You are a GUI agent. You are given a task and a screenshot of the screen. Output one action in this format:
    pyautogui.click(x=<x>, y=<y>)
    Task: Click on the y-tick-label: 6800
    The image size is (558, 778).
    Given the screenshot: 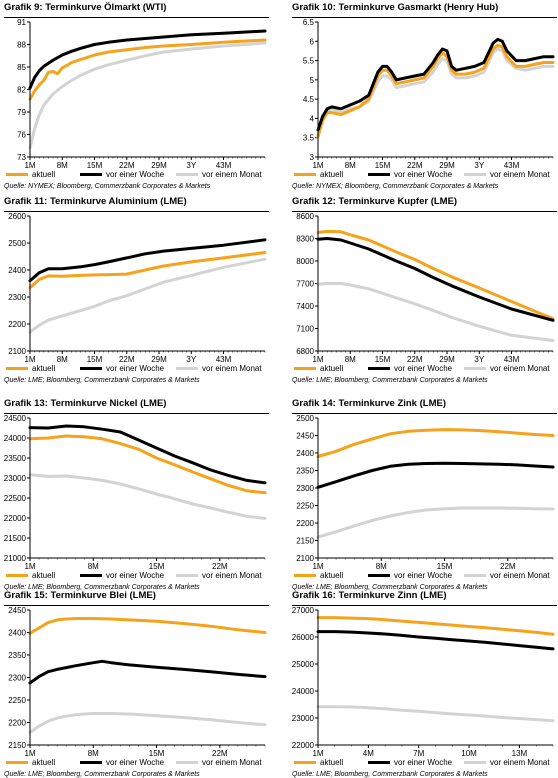 What is the action you would take?
    pyautogui.click(x=305, y=351)
    